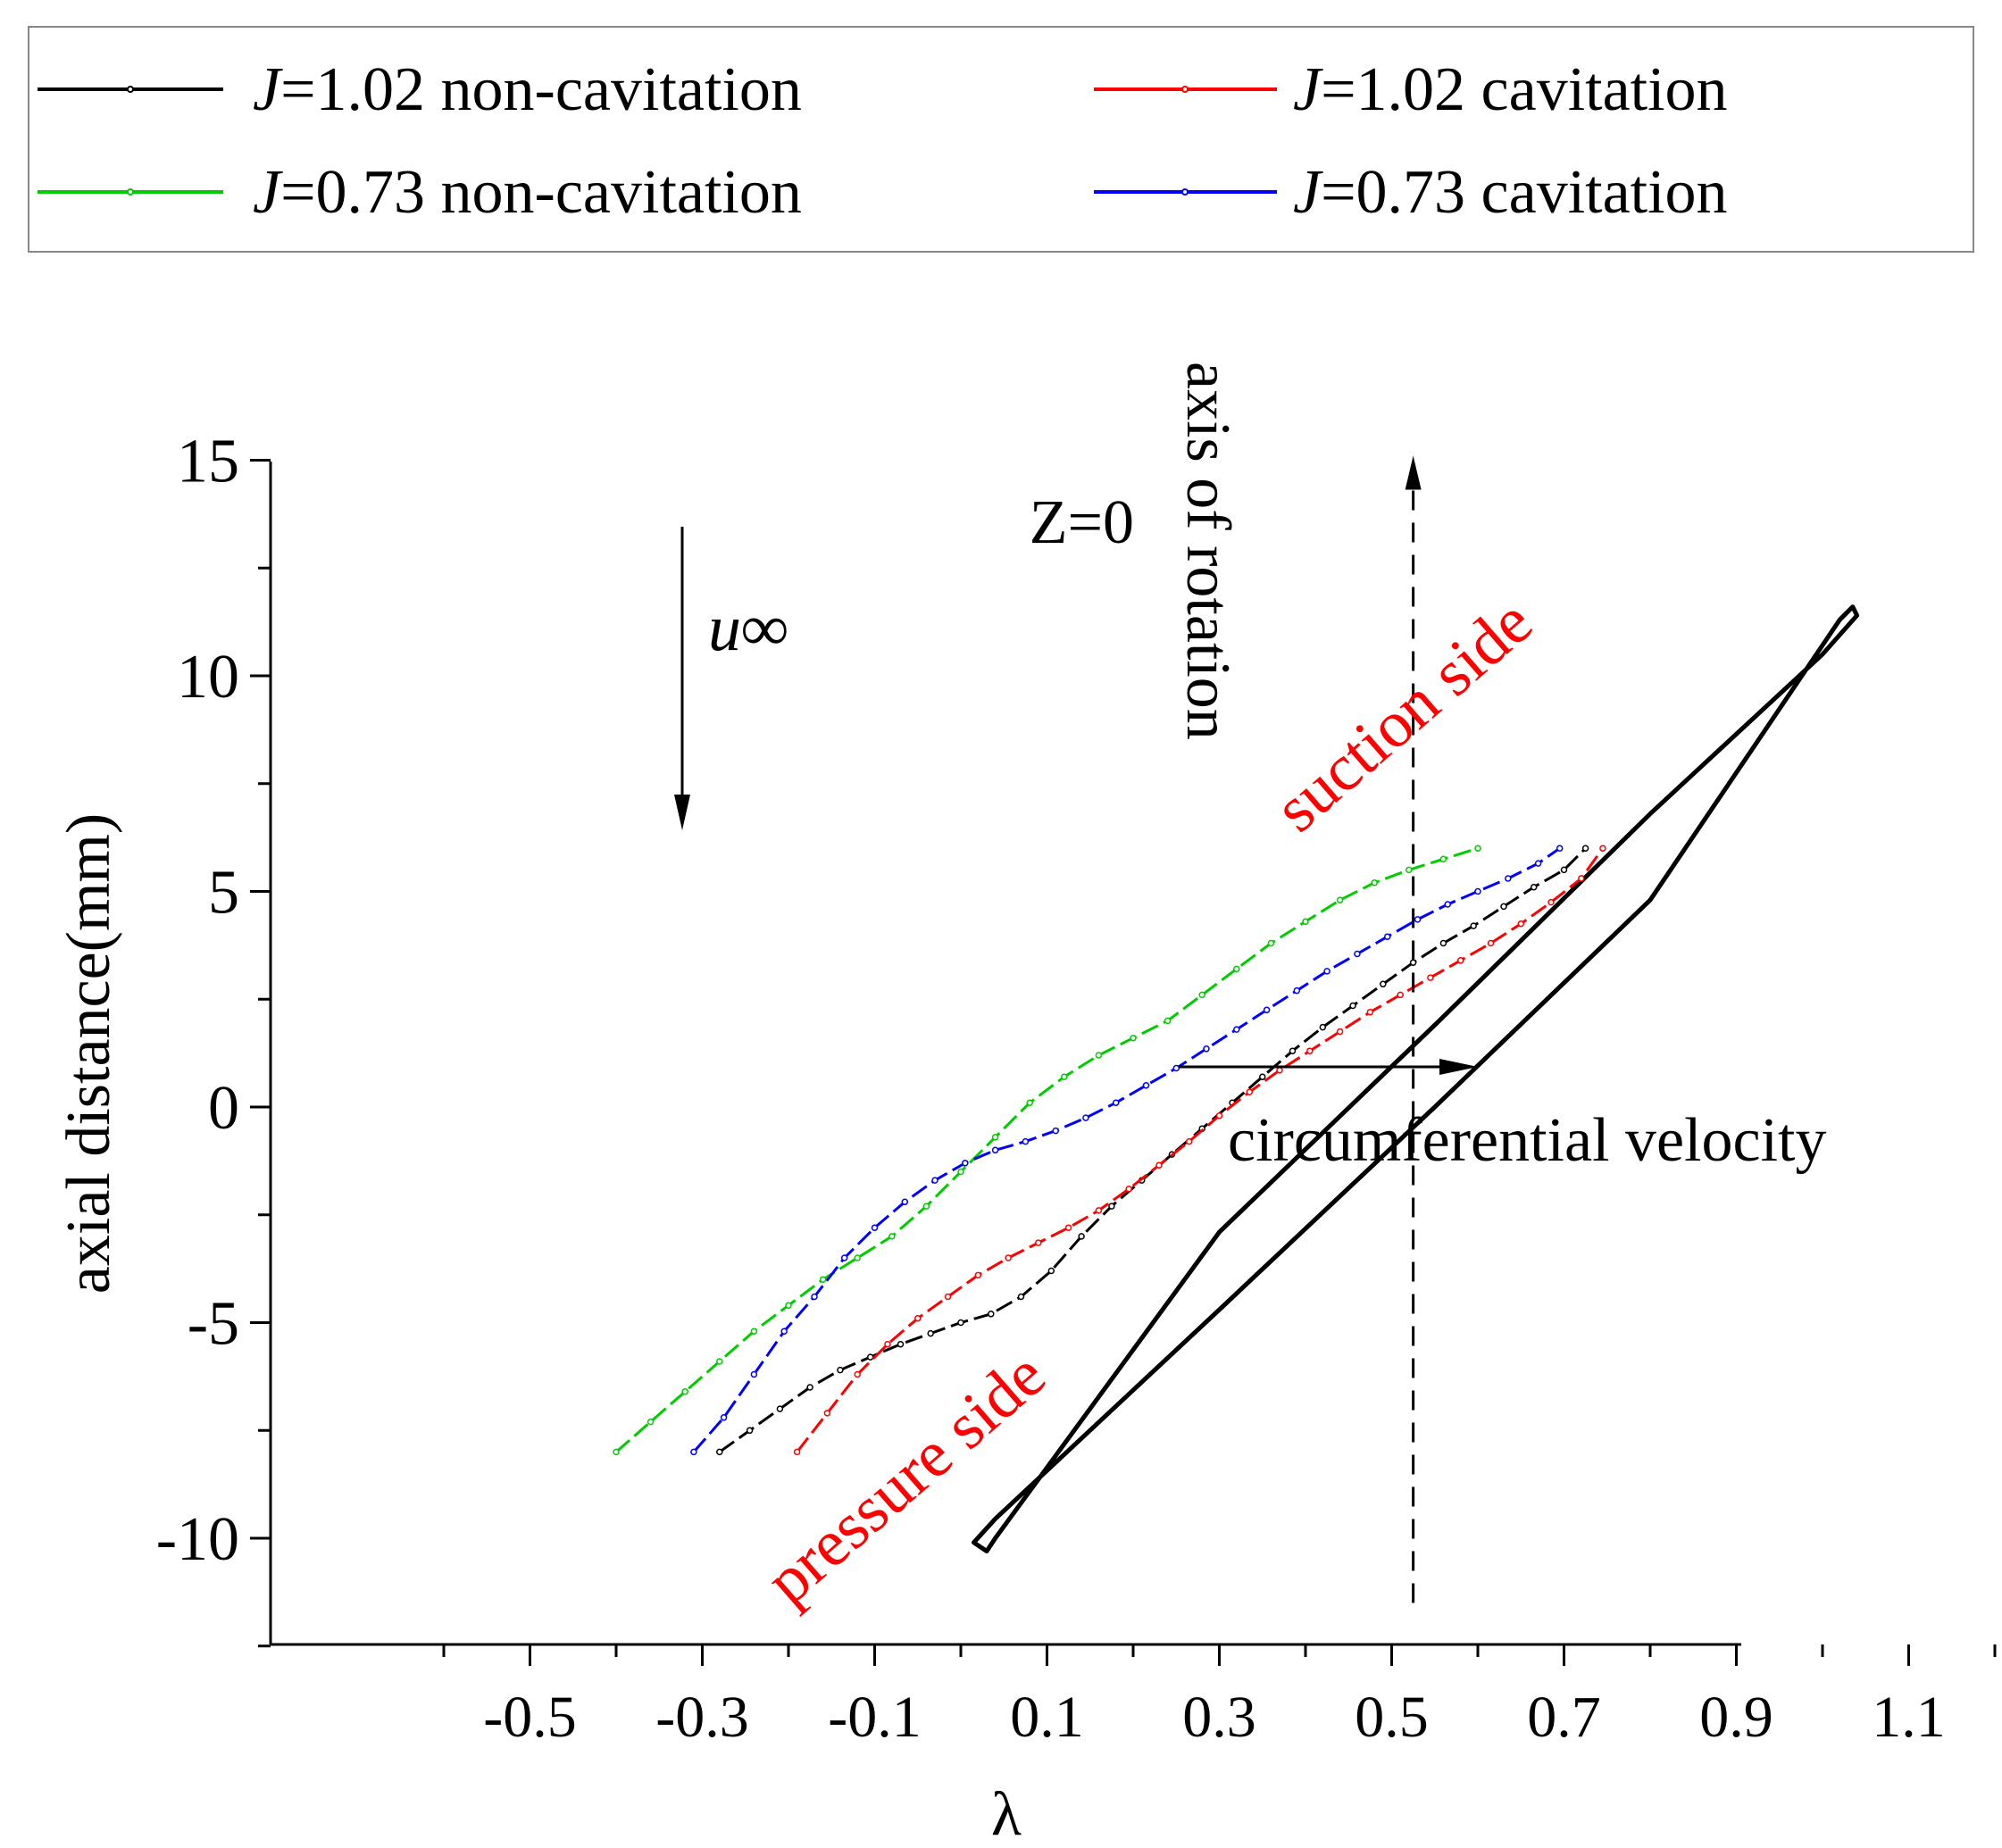 The height and width of the screenshot is (1848, 2002). I want to click on pressure-side-label: pressure side, so click(905, 1478).